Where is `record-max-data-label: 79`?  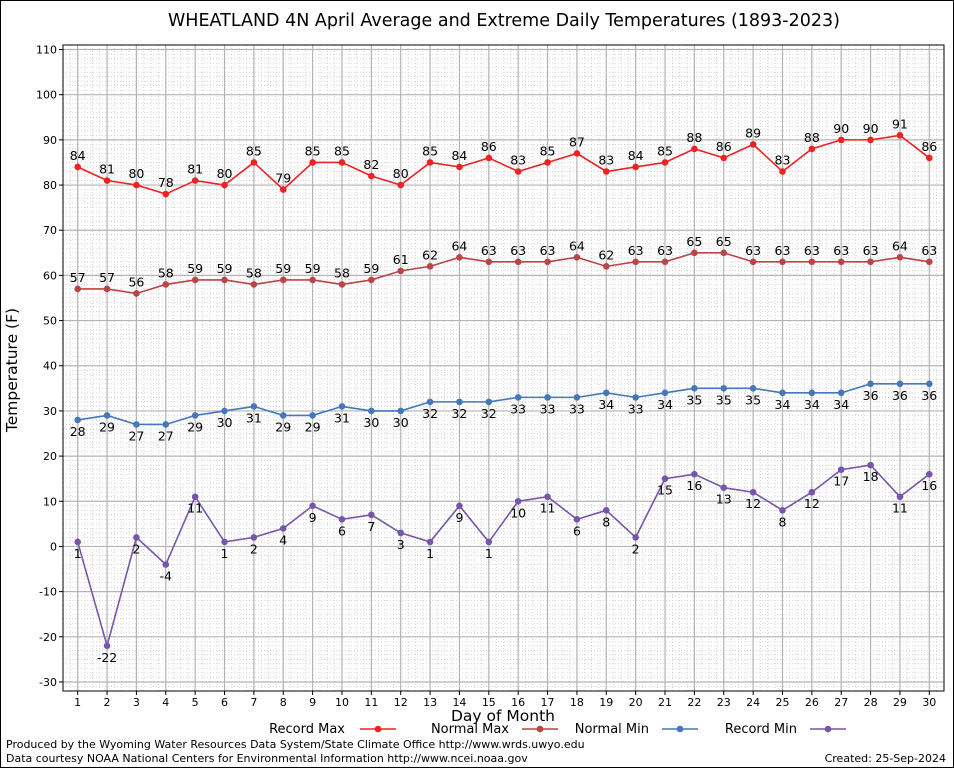
record-max-data-label: 79 is located at coordinates (283, 178).